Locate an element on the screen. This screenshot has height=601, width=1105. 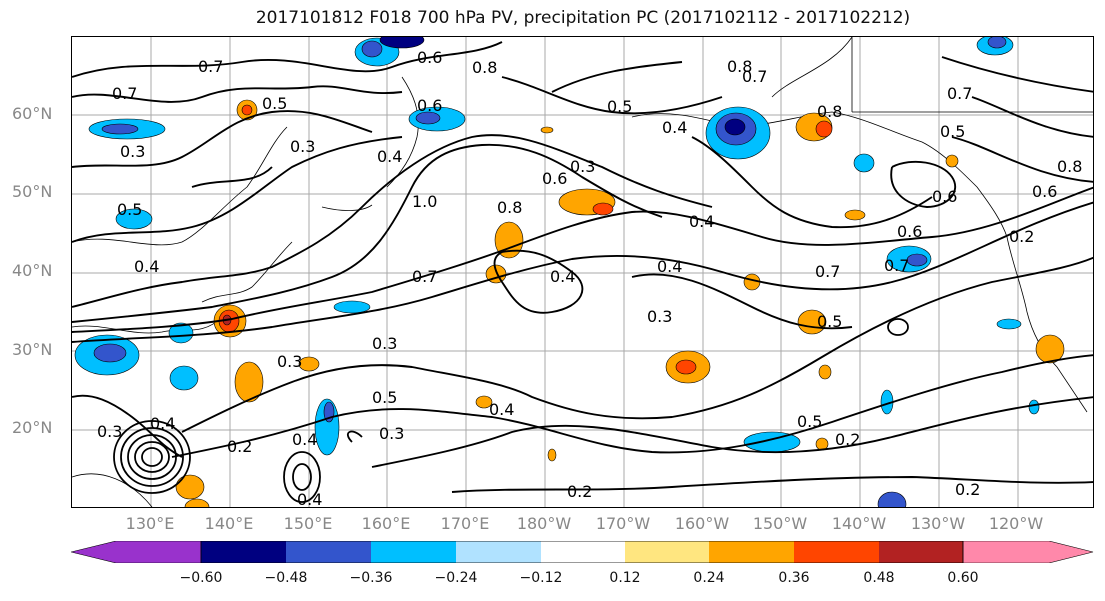
colorbar-extend-low is located at coordinates (136, 552).